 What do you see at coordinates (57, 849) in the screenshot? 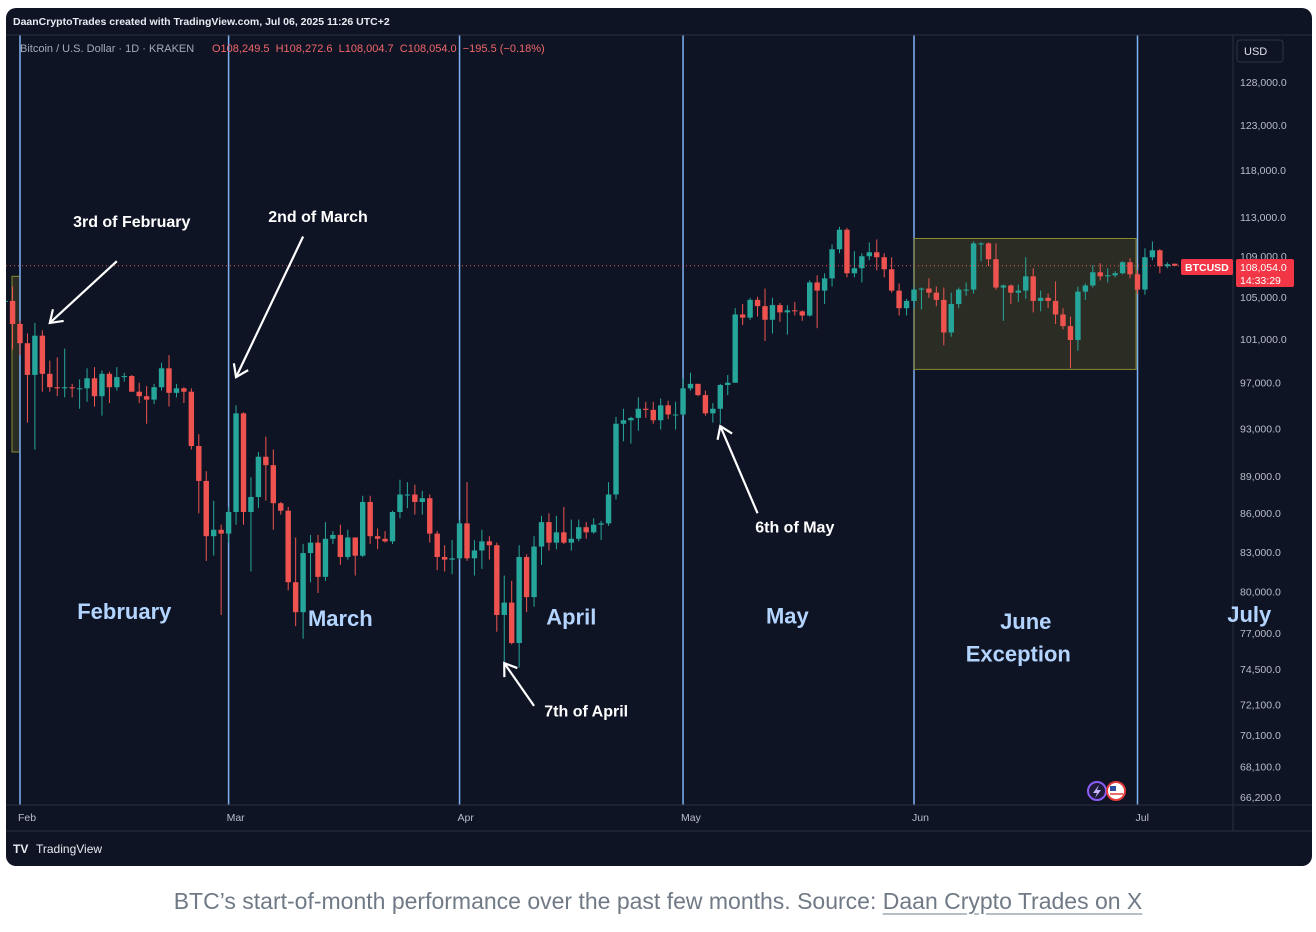
I see `tradingview-logo: TV TradingView` at bounding box center [57, 849].